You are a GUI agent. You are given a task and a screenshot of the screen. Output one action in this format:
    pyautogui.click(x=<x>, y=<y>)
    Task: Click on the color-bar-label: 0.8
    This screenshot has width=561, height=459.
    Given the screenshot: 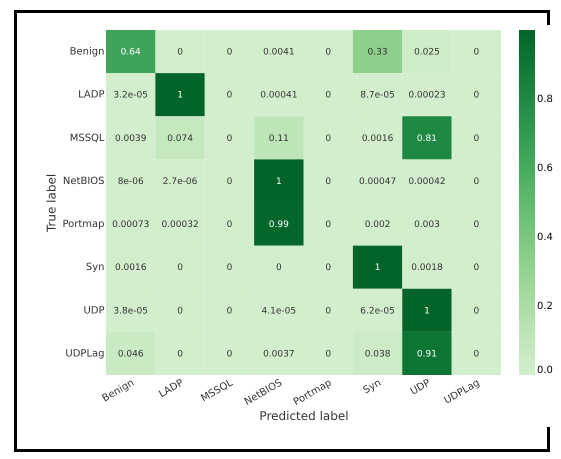 What is the action you would take?
    pyautogui.click(x=545, y=99)
    